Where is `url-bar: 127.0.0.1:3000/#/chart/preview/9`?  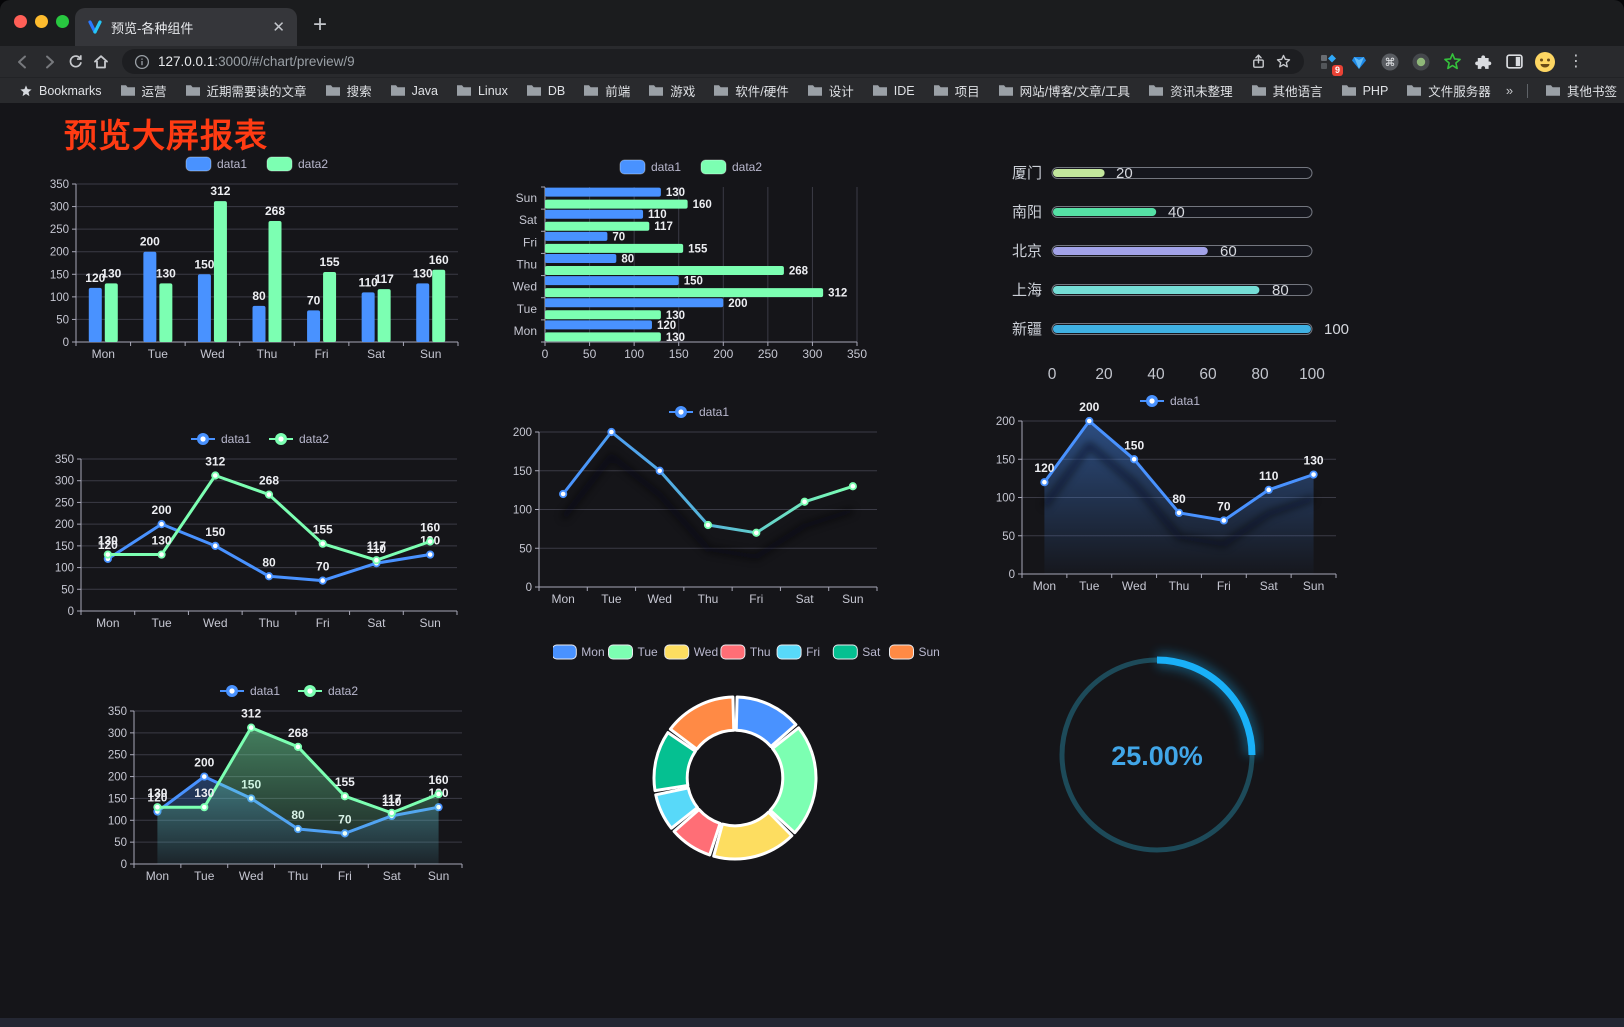
url-bar: 127.0.0.1:3000/#/chart/preview/9 is located at coordinates (713, 61).